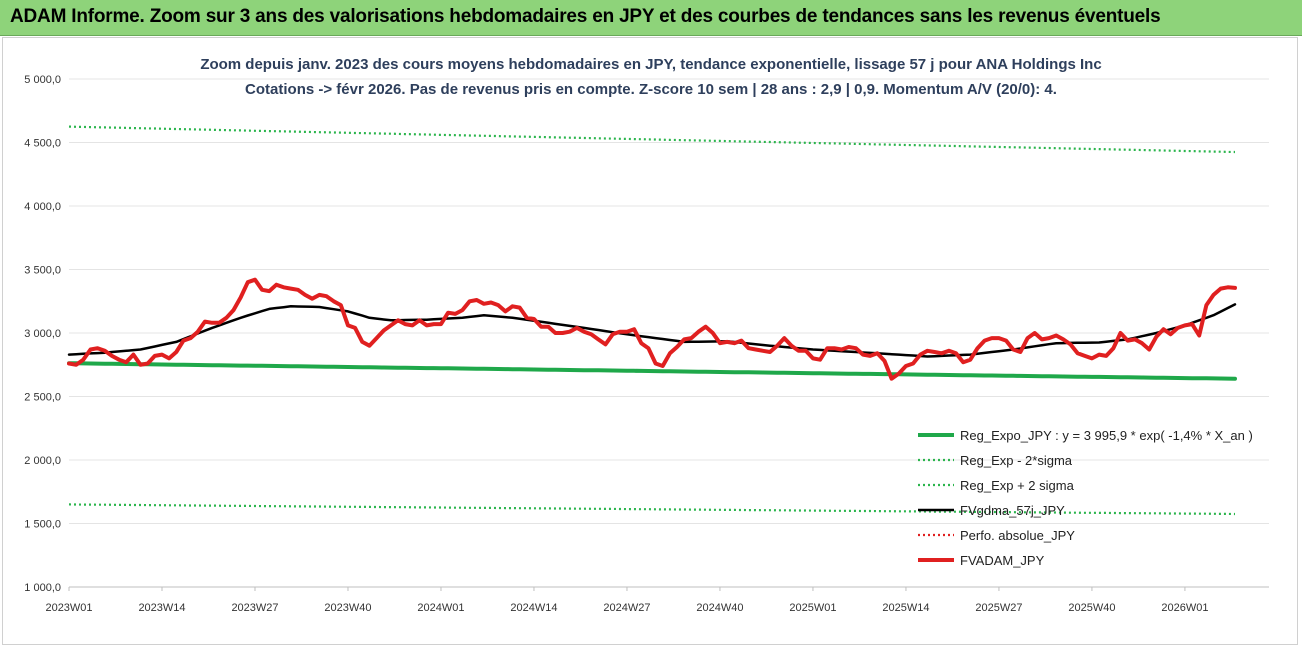 The image size is (1302, 647). What do you see at coordinates (42, 588) in the screenshot?
I see `y-tick-label: 1 000,0` at bounding box center [42, 588].